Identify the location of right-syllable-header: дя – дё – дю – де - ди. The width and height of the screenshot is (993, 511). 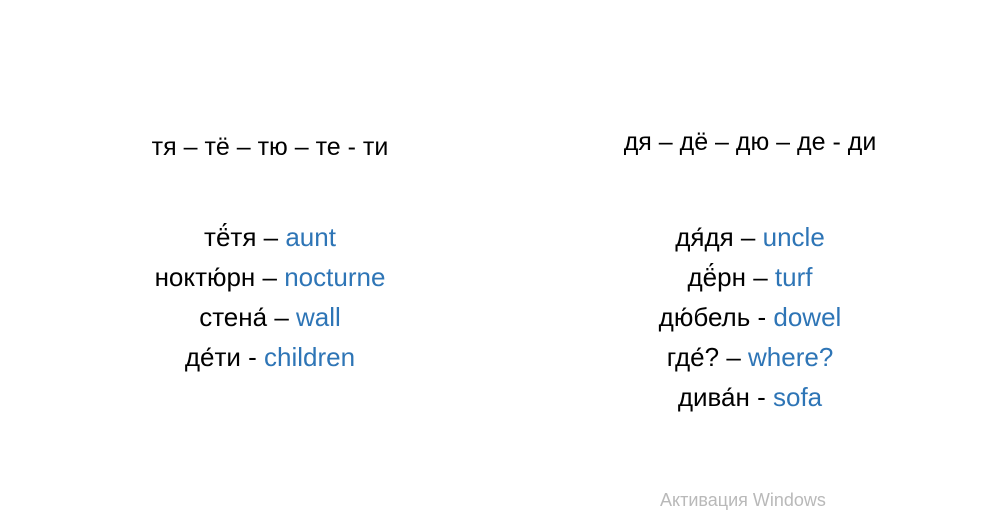
(750, 142).